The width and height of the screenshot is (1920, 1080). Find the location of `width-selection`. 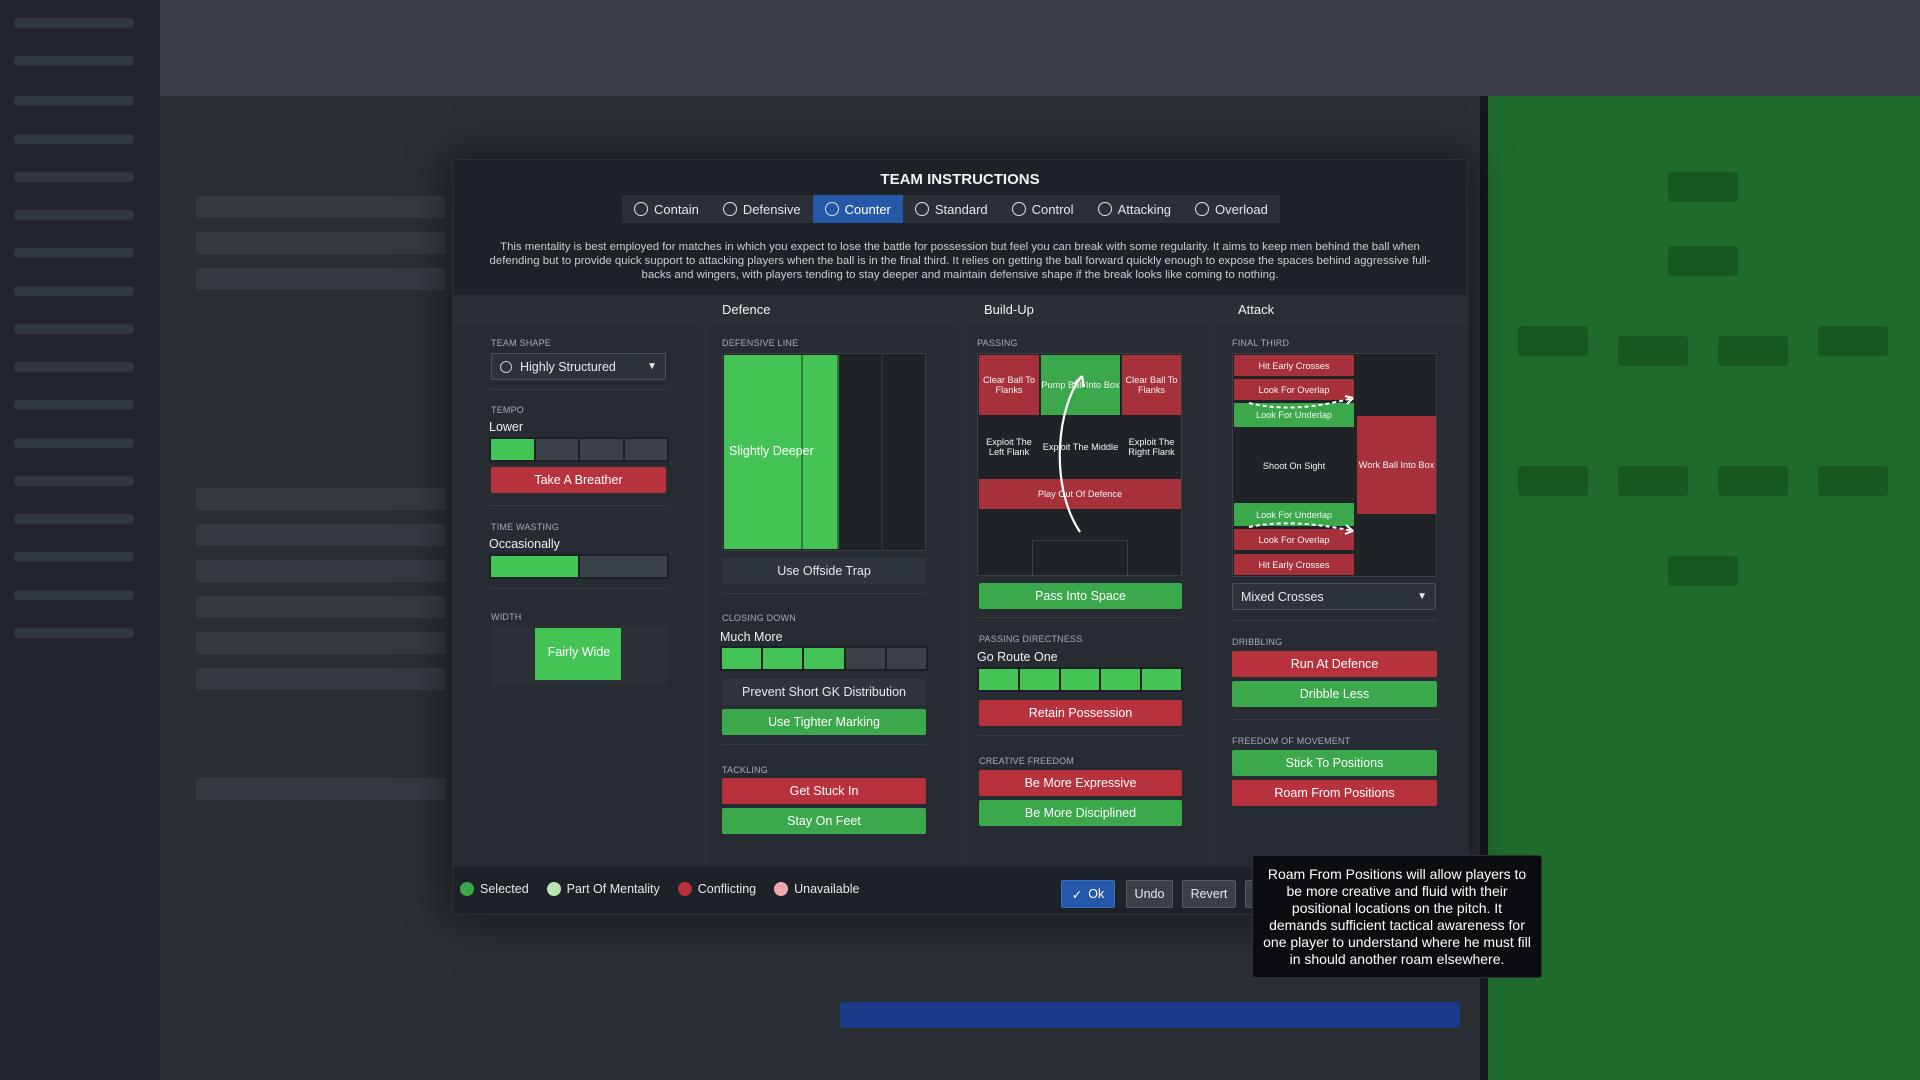

width-selection is located at coordinates (578, 654).